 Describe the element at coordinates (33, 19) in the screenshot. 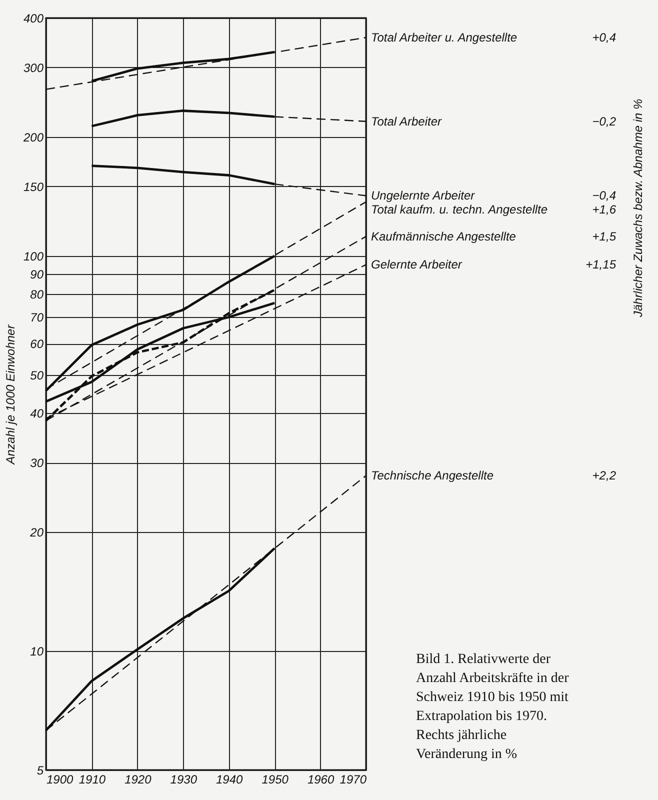

I see `y-tick-label: 400` at that location.